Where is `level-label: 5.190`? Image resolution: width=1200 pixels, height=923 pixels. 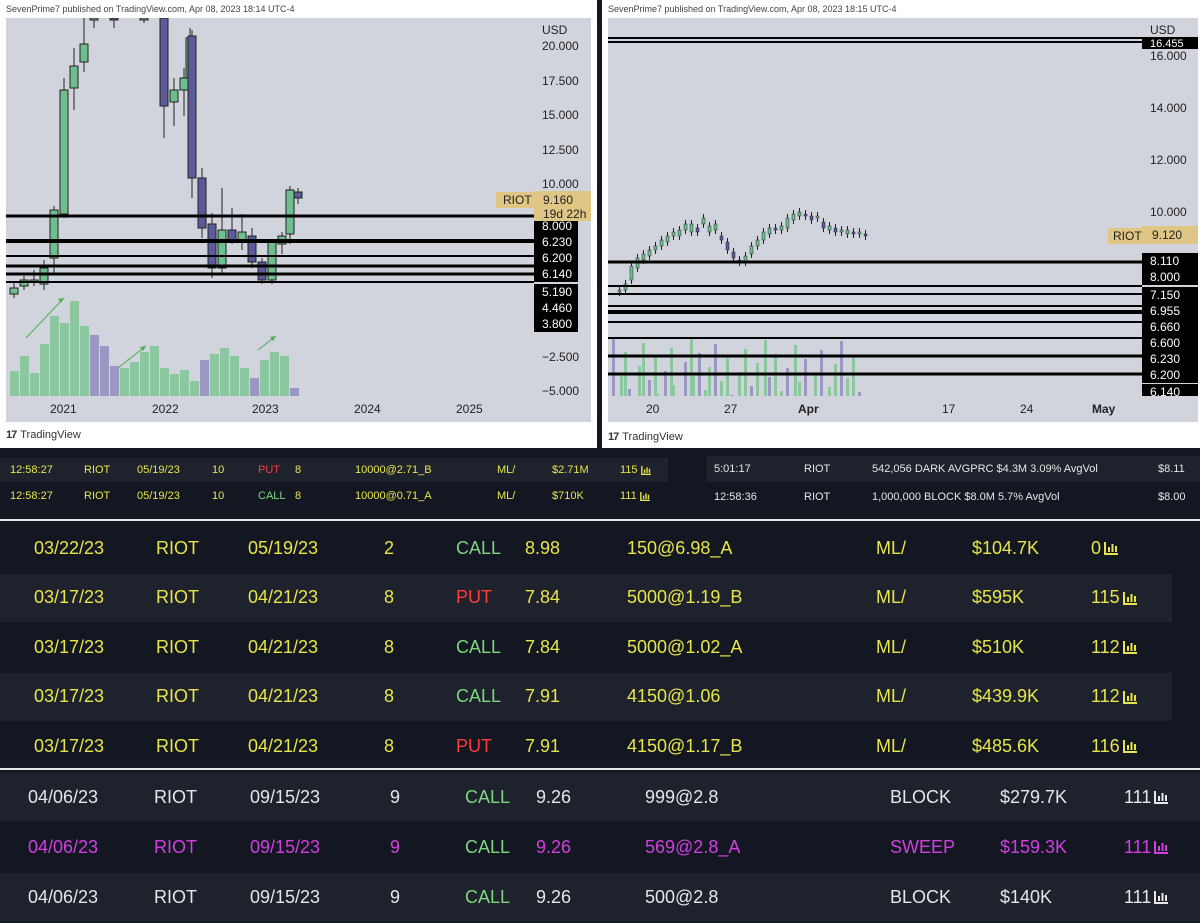 level-label: 5.190 is located at coordinates (557, 292).